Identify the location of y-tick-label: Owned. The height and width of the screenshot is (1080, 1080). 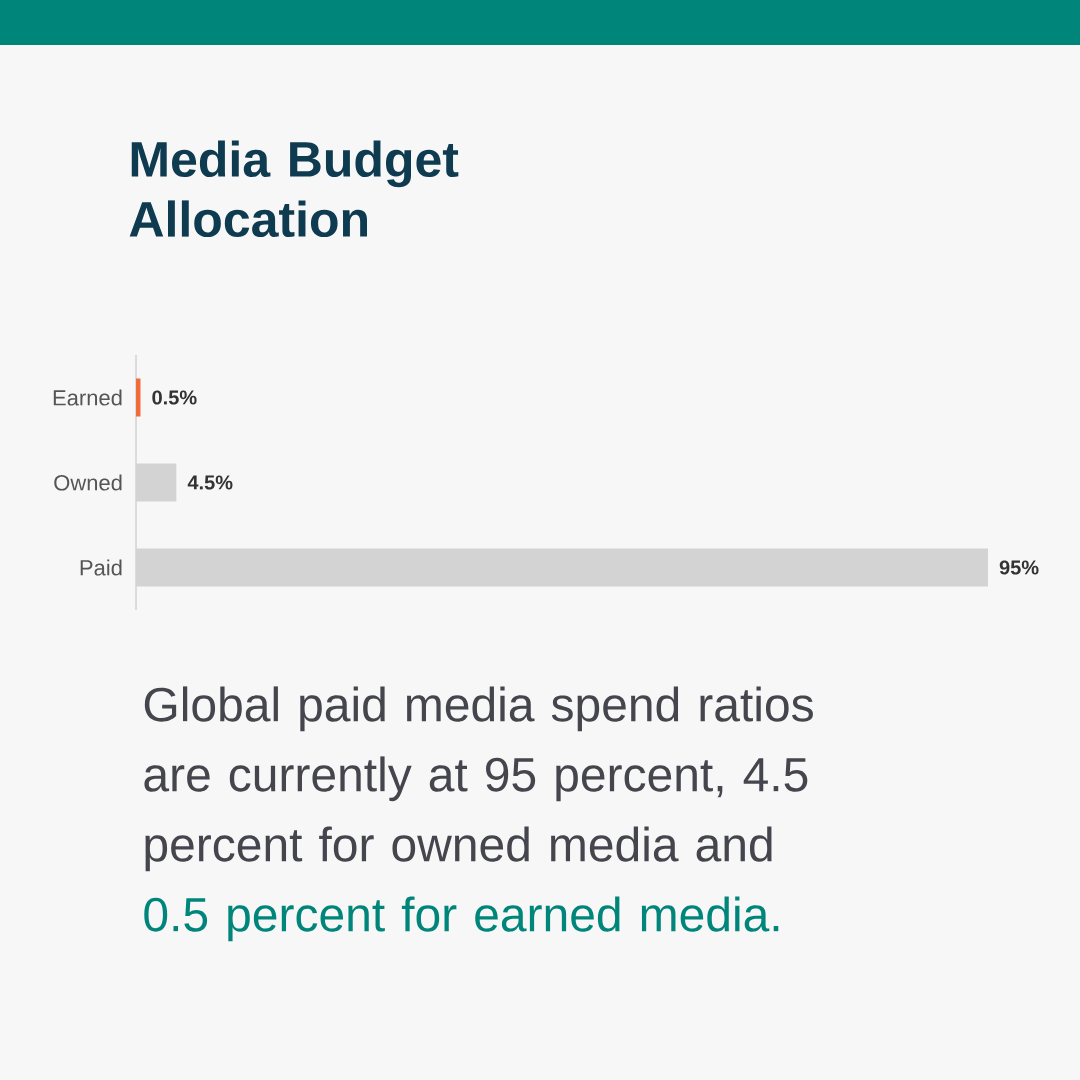
(88, 482).